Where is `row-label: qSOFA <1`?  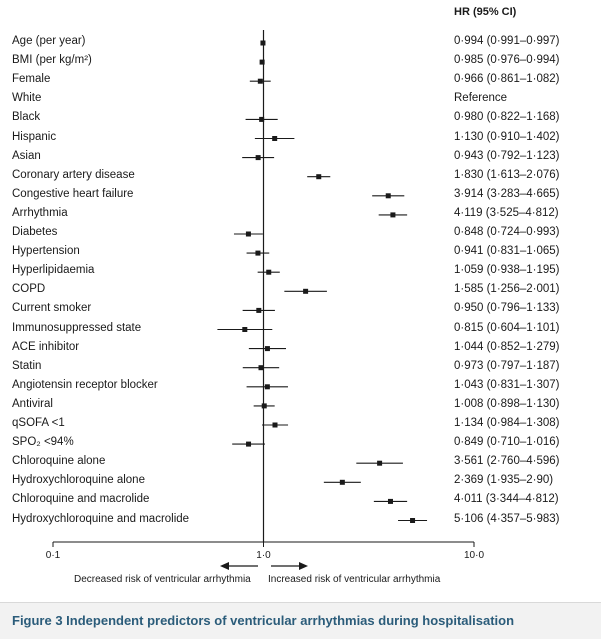
row-label: qSOFA <1 is located at coordinates (38, 423).